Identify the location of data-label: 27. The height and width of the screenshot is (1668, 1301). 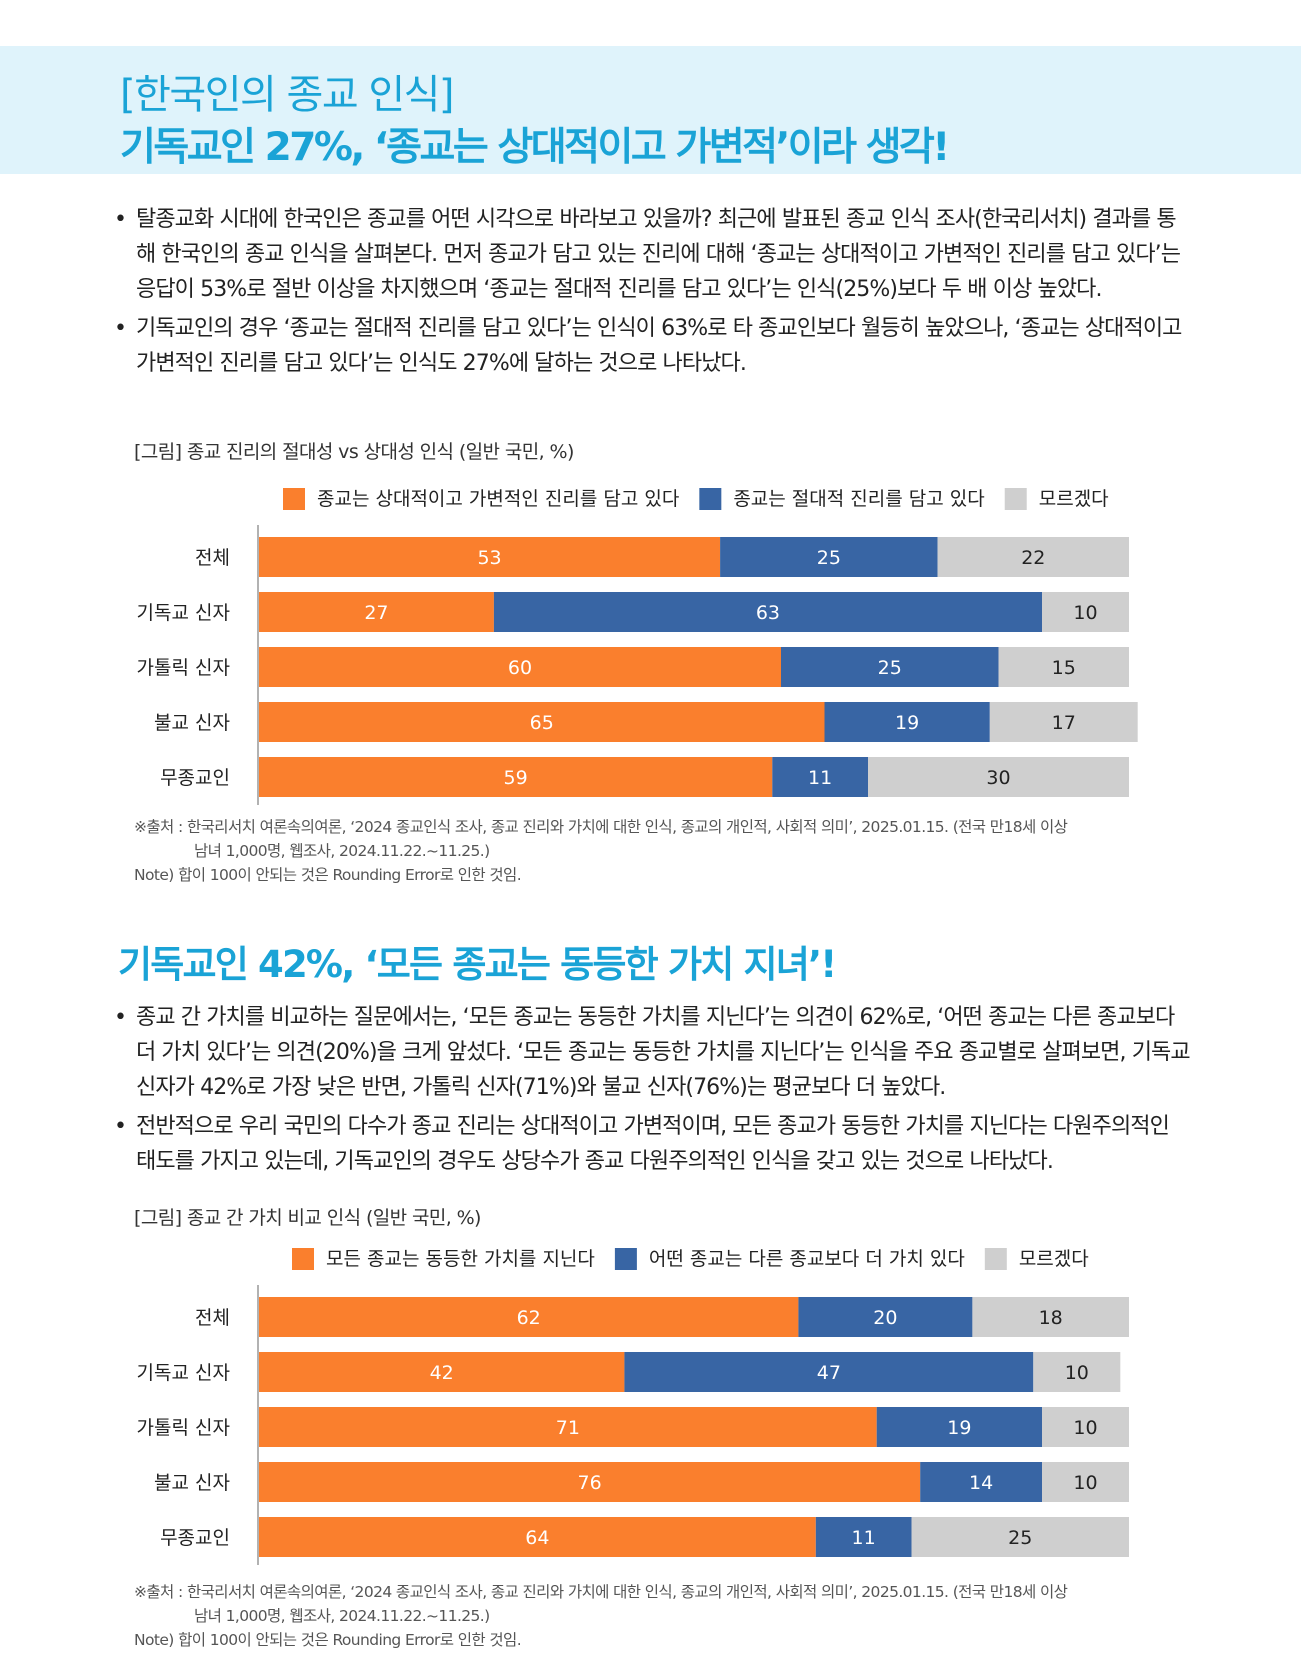
(376, 613).